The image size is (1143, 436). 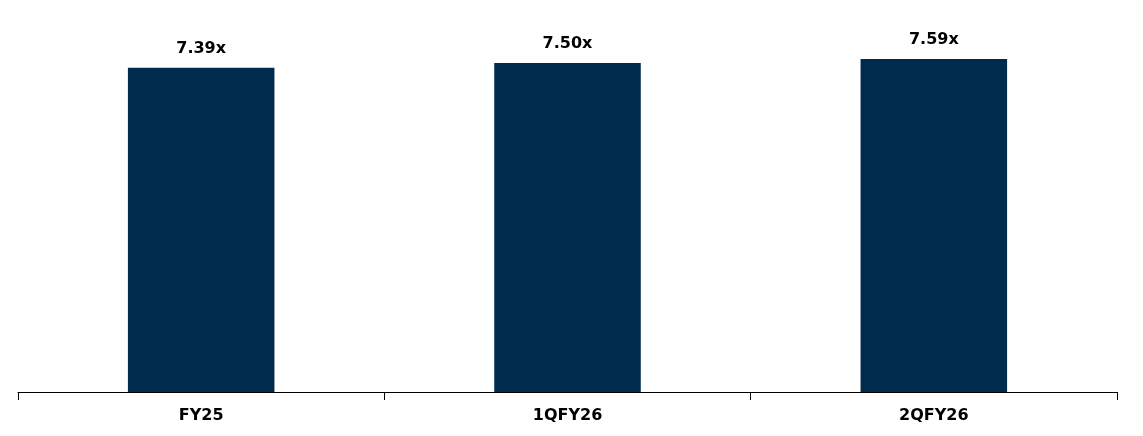 What do you see at coordinates (201, 414) in the screenshot?
I see `x-tick-label: FY25` at bounding box center [201, 414].